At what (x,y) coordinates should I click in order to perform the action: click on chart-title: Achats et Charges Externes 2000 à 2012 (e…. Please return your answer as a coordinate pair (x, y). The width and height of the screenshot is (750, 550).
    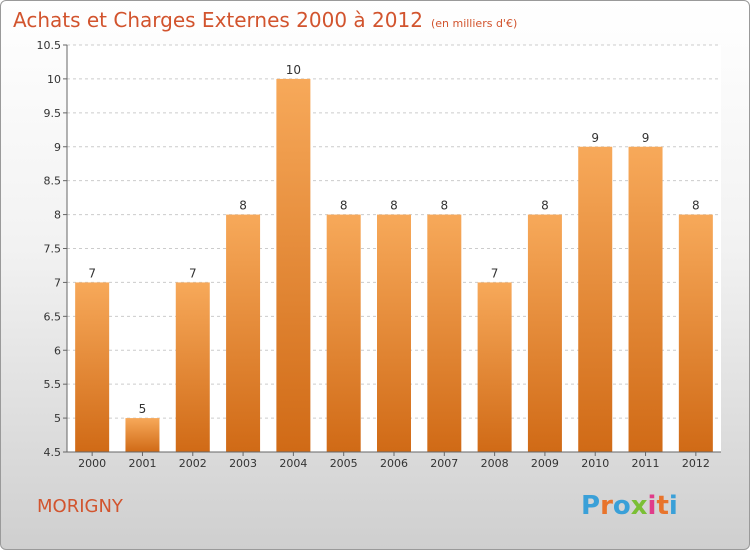
    Looking at the image, I should click on (265, 20).